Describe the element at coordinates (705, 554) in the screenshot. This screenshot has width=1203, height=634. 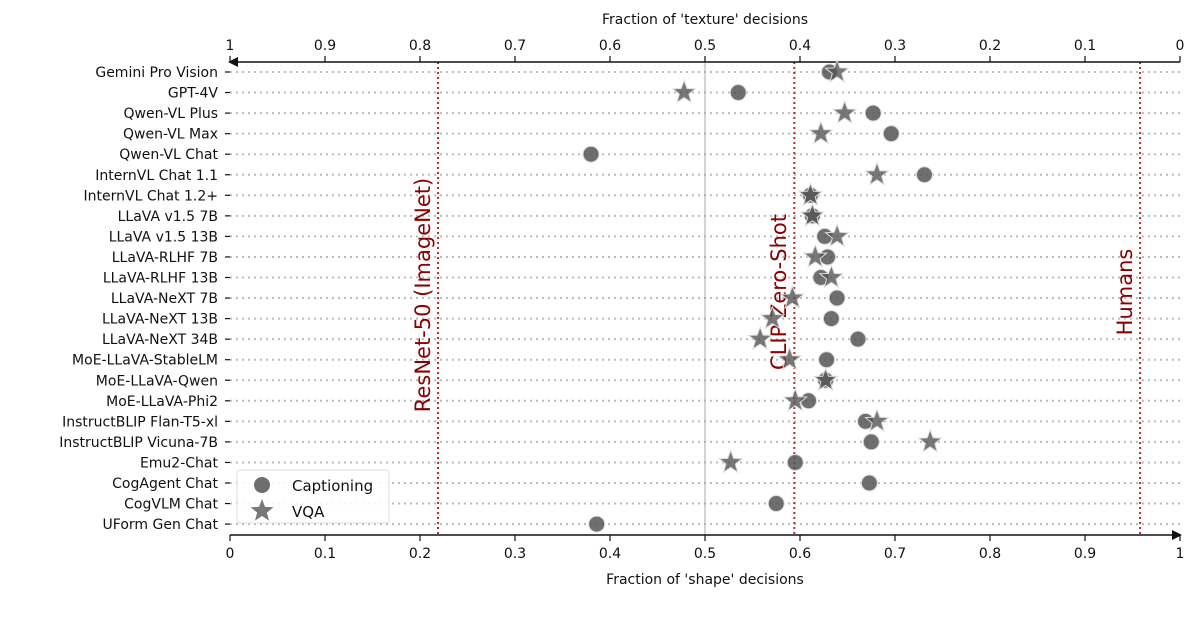
I see `x-tick-label: 0.5` at that location.